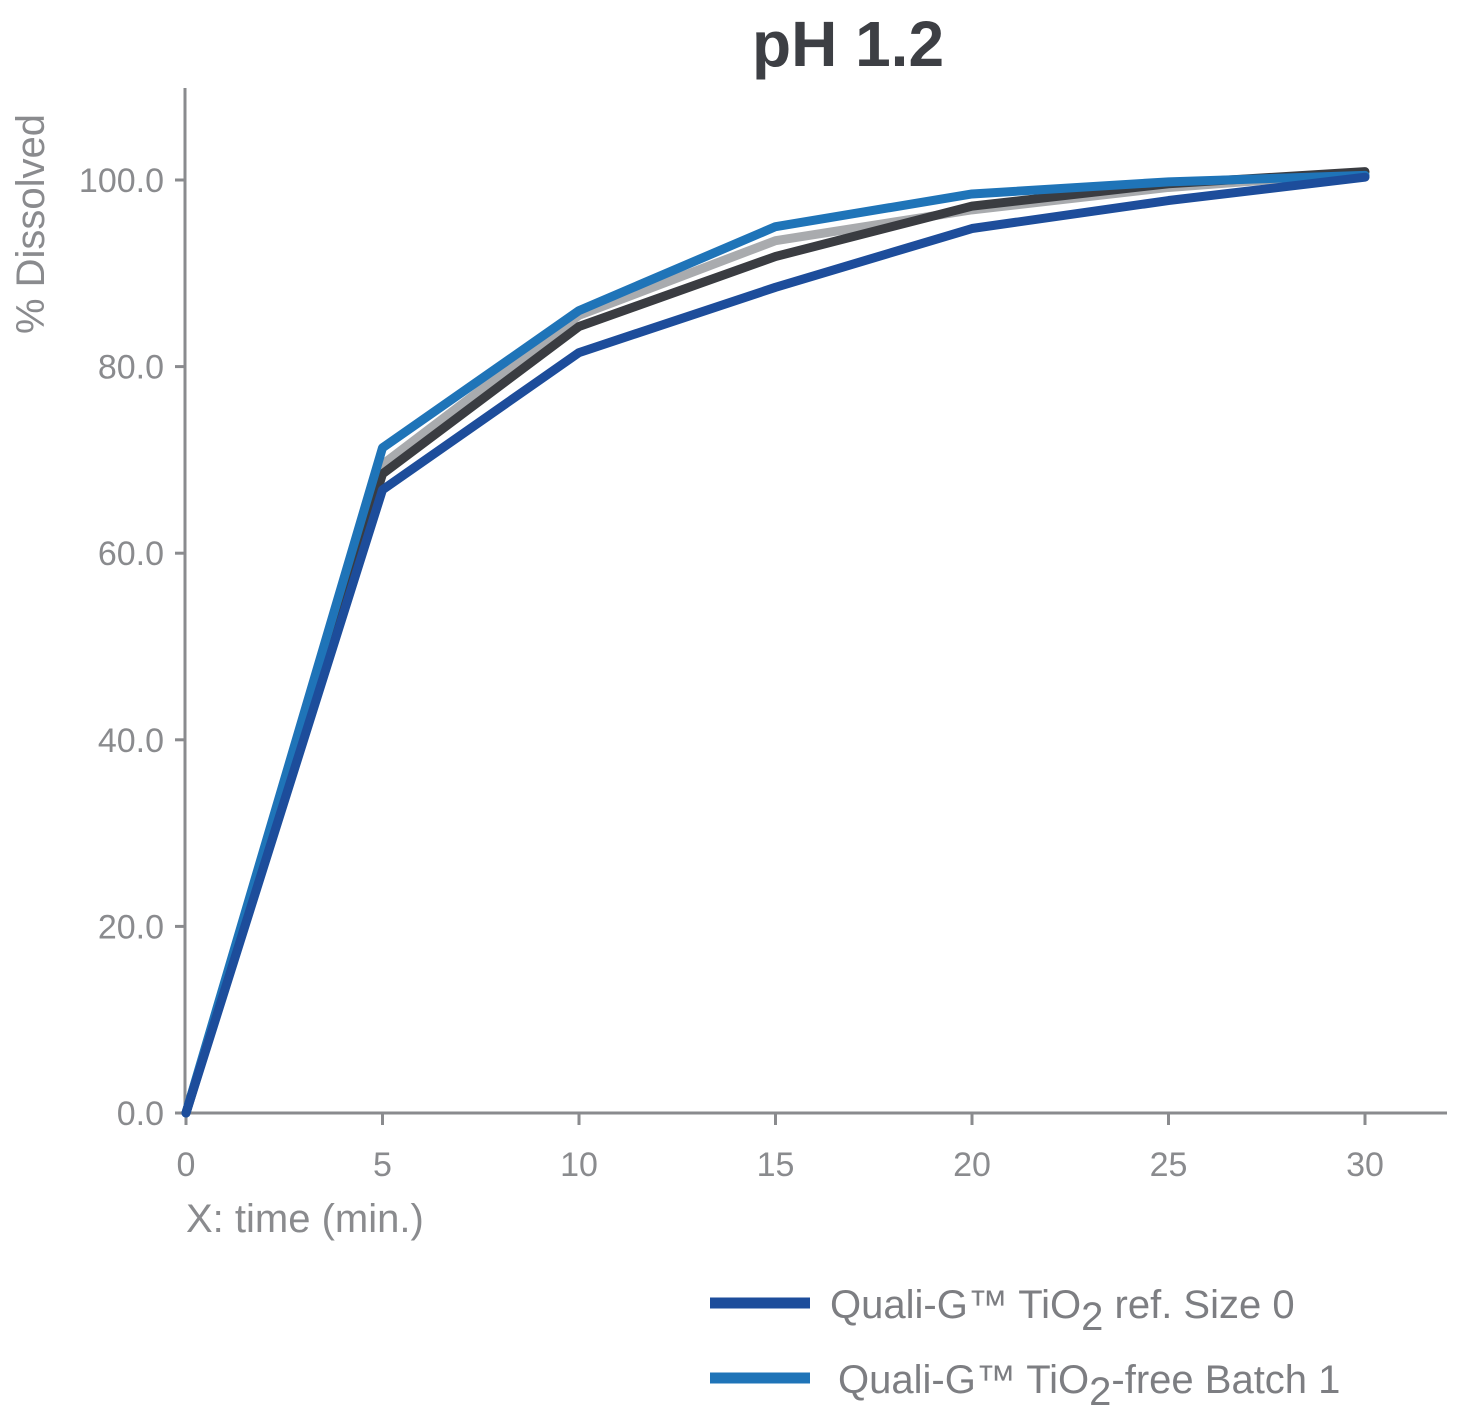 The height and width of the screenshot is (1420, 1468). I want to click on x-tick-label: 15, so click(776, 1165).